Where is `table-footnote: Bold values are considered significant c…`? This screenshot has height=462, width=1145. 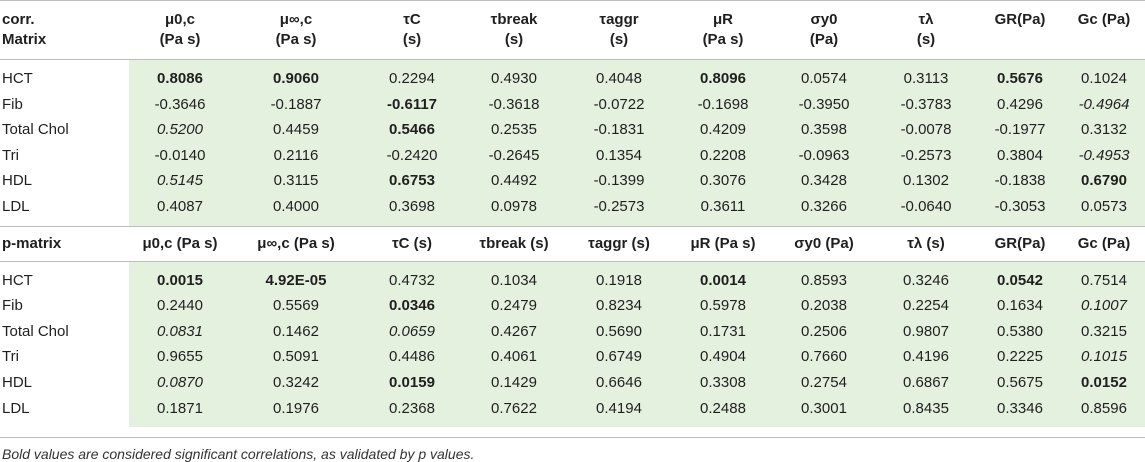 table-footnote: Bold values are considered significant c… is located at coordinates (572, 449).